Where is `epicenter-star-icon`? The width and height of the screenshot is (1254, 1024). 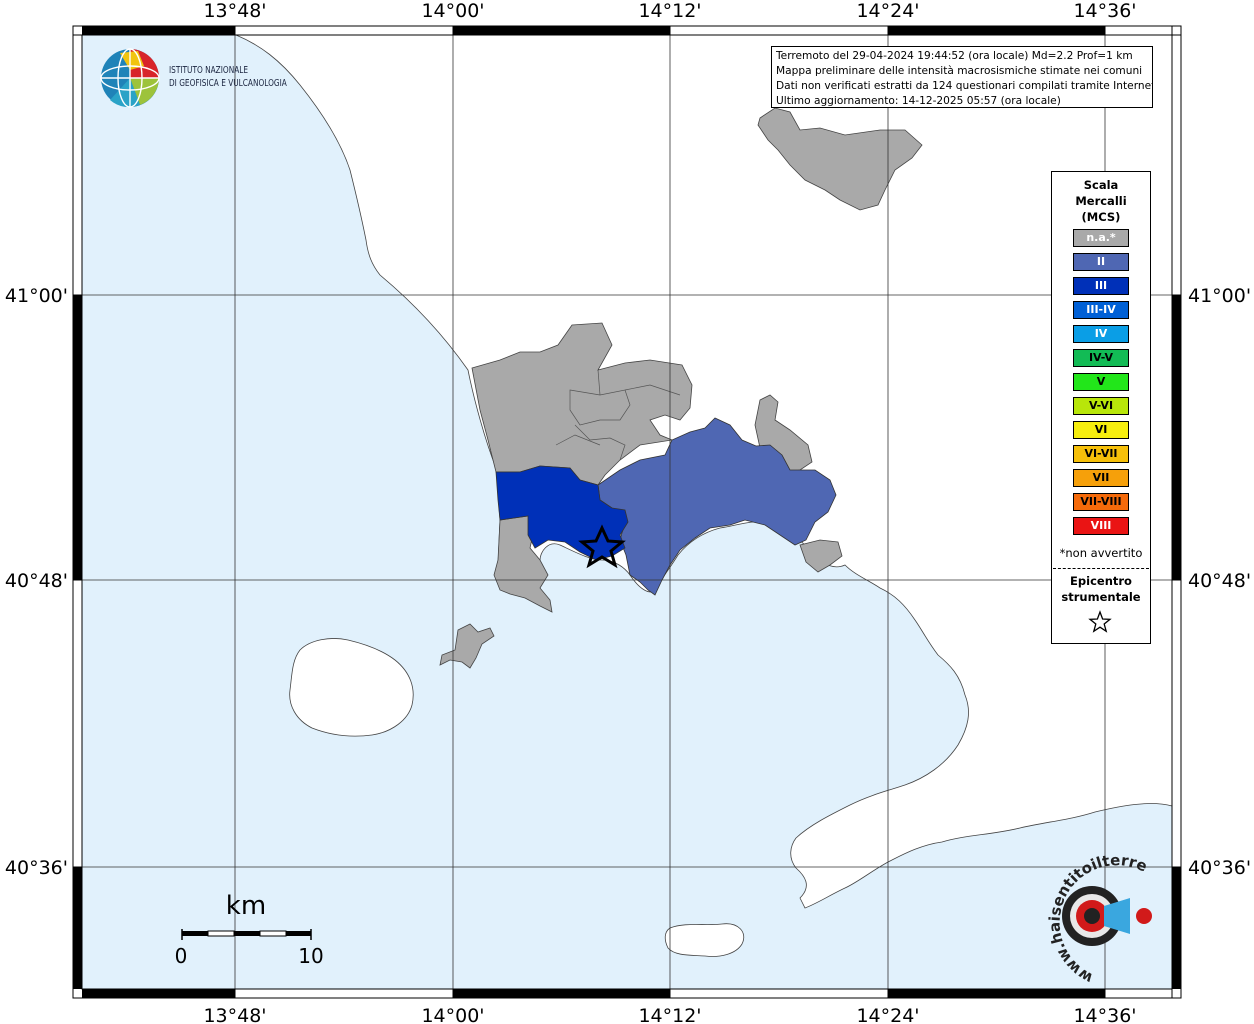 epicenter-star-icon is located at coordinates (1100, 621).